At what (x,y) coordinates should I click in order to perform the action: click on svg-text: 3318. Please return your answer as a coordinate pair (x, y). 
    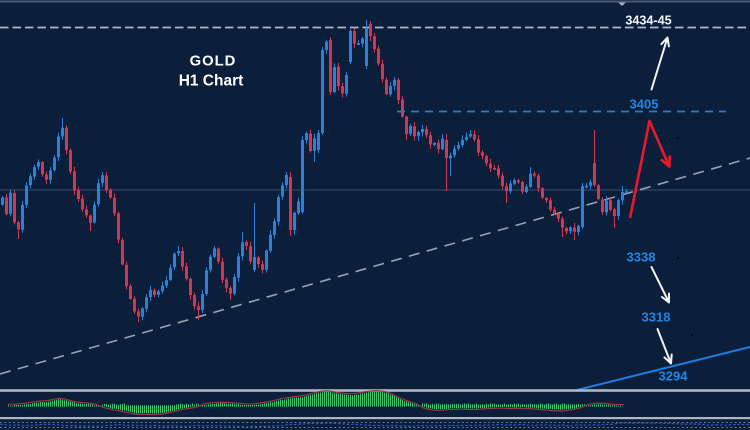
    Looking at the image, I should click on (656, 317).